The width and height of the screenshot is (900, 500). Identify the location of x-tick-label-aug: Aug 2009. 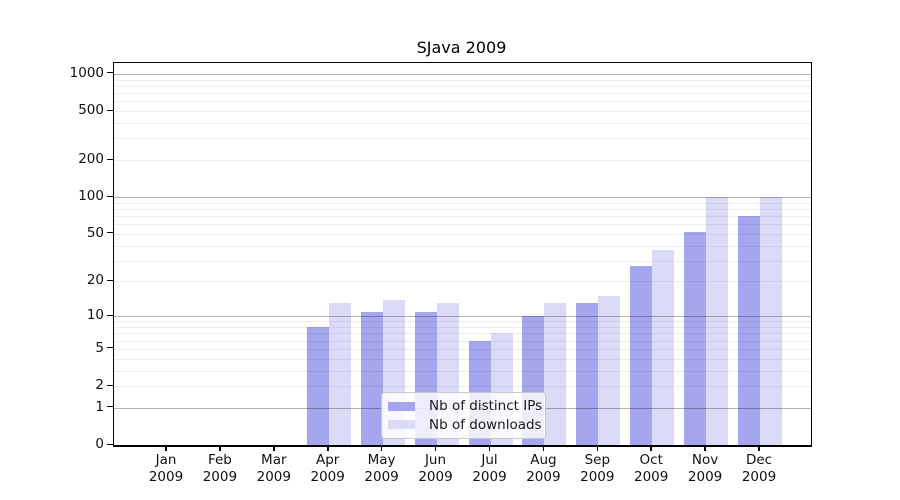
(543, 468).